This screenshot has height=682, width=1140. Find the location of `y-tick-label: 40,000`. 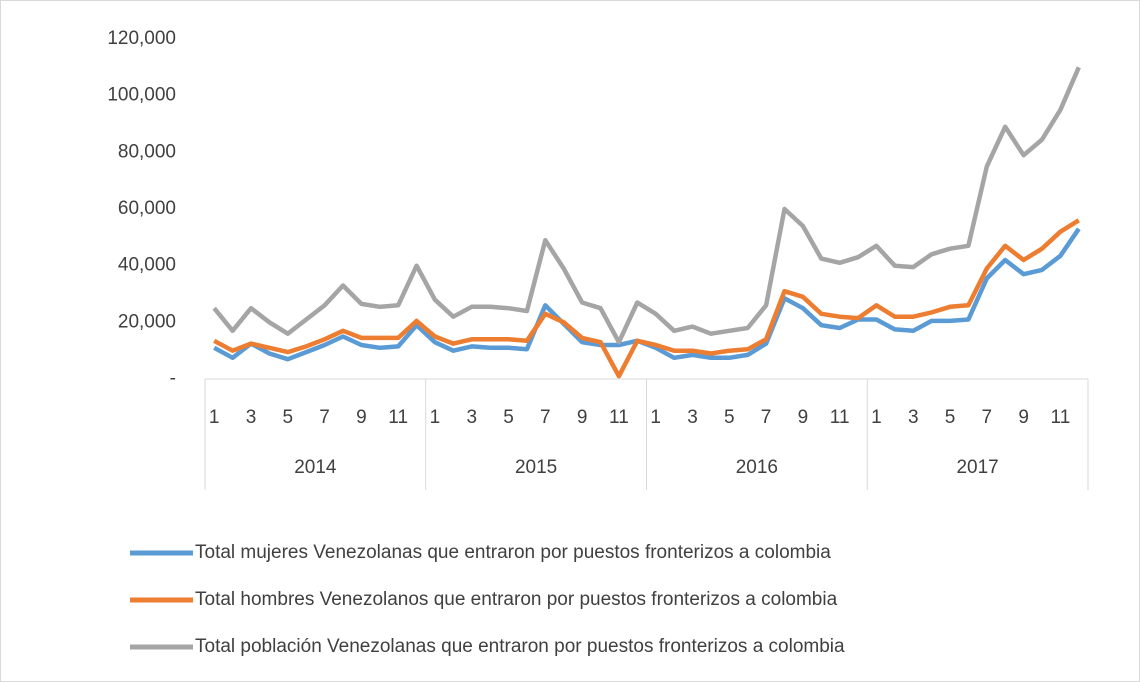

y-tick-label: 40,000 is located at coordinates (147, 265).